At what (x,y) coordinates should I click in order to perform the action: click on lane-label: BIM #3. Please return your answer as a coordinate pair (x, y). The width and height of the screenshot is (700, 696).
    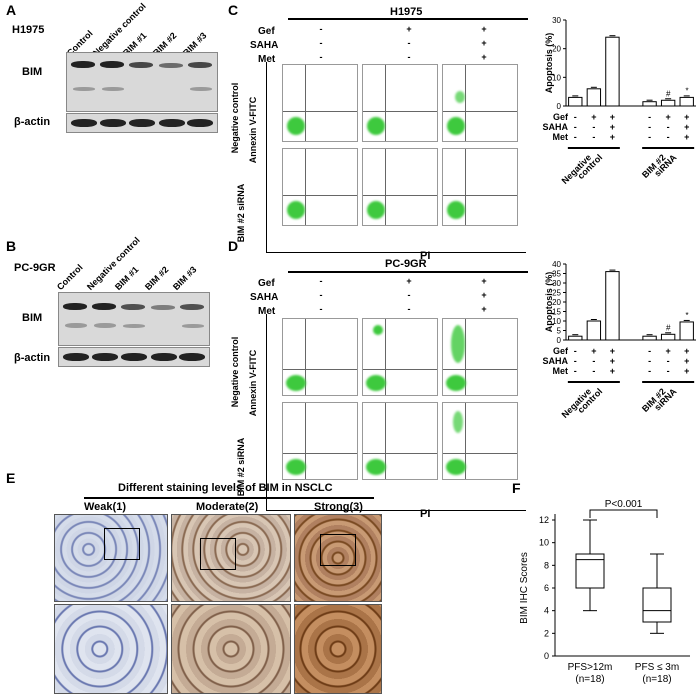
    Looking at the image, I should click on (184, 278).